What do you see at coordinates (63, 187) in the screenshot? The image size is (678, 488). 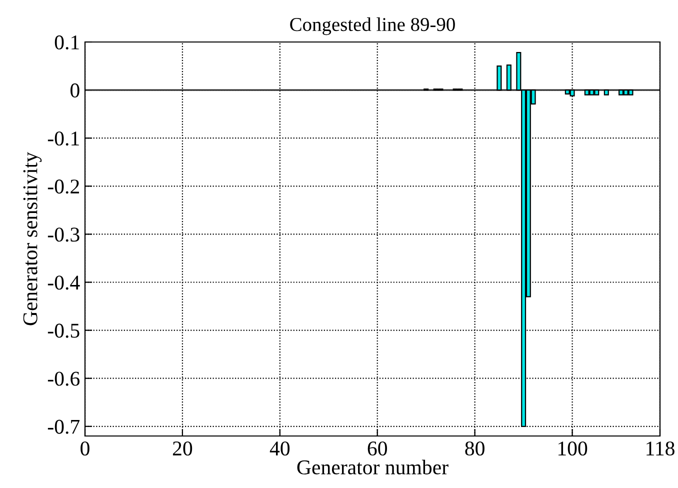 I see `y-tick-label: -0.2` at bounding box center [63, 187].